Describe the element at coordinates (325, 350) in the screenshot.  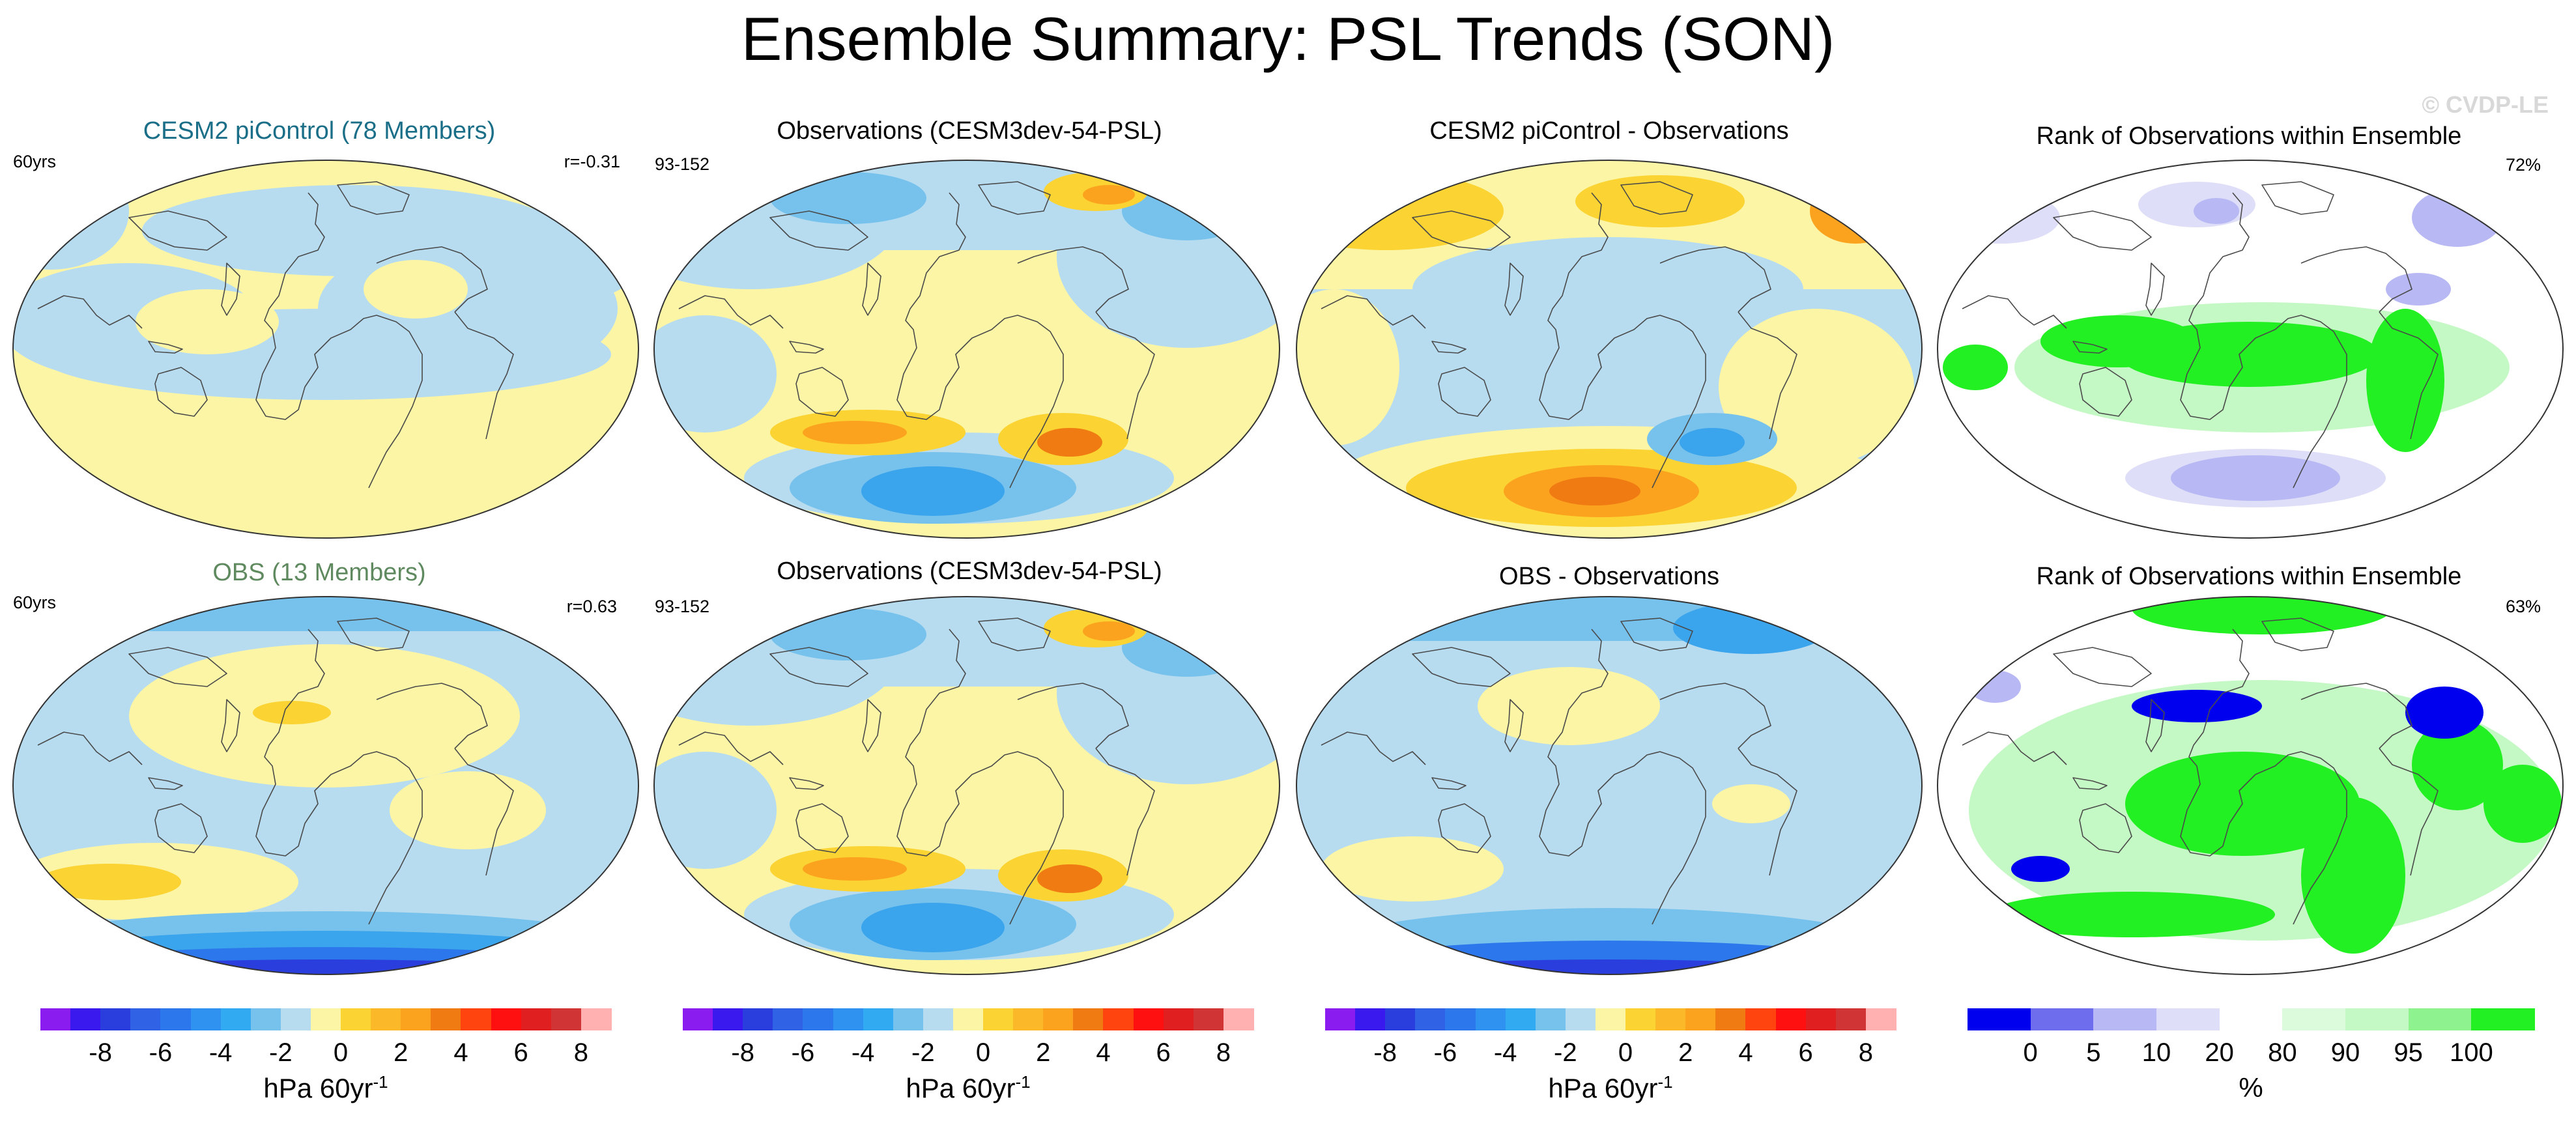
I see `map-cesm2-picontrol` at that location.